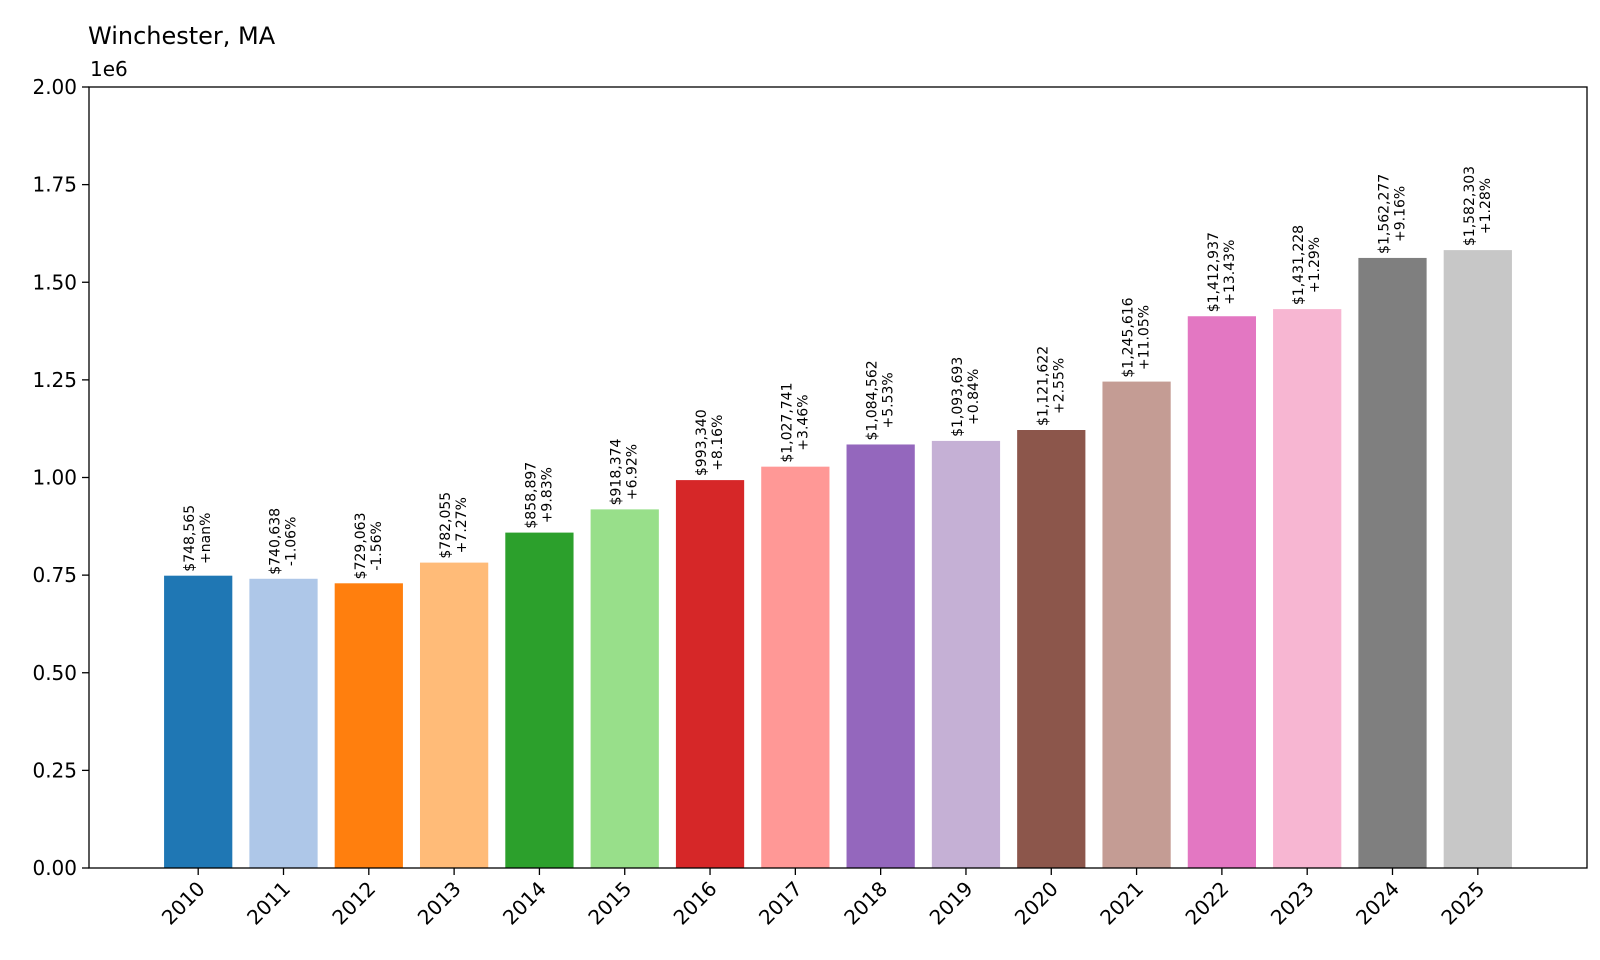  I want to click on bar-label: $782,055, so click(446, 525).